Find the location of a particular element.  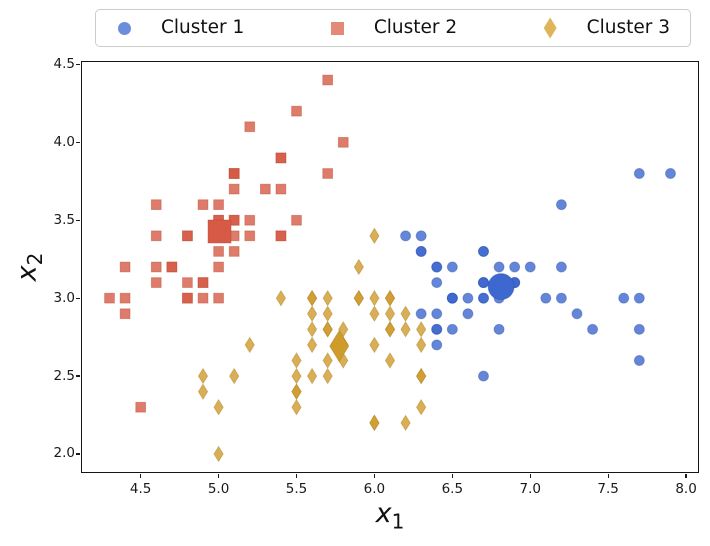

legend-item-cluster-2: Cluster 2 is located at coordinates (394, 27).